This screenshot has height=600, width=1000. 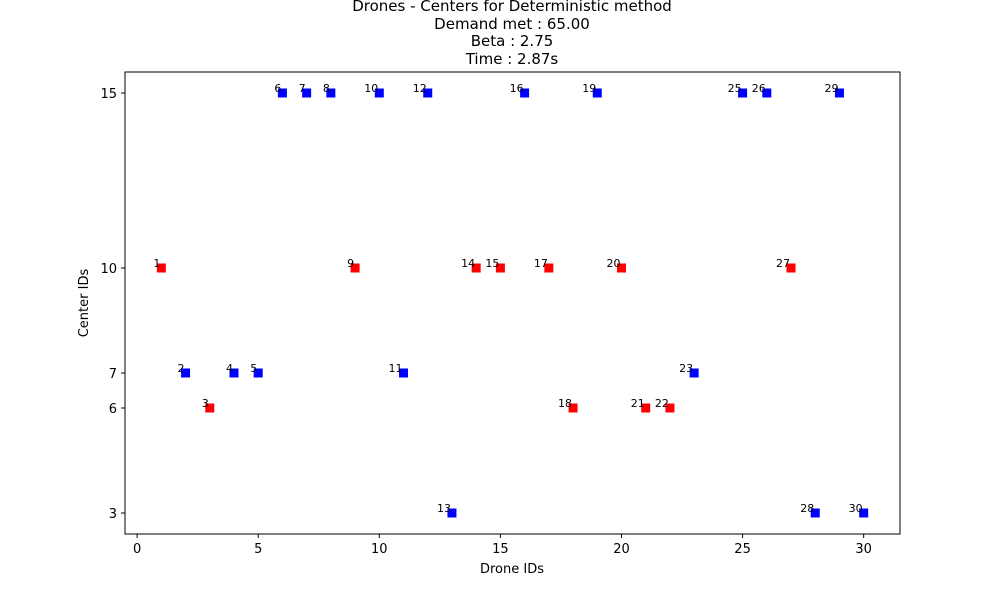 I want to click on y-tick-label: 7, so click(x=113, y=374).